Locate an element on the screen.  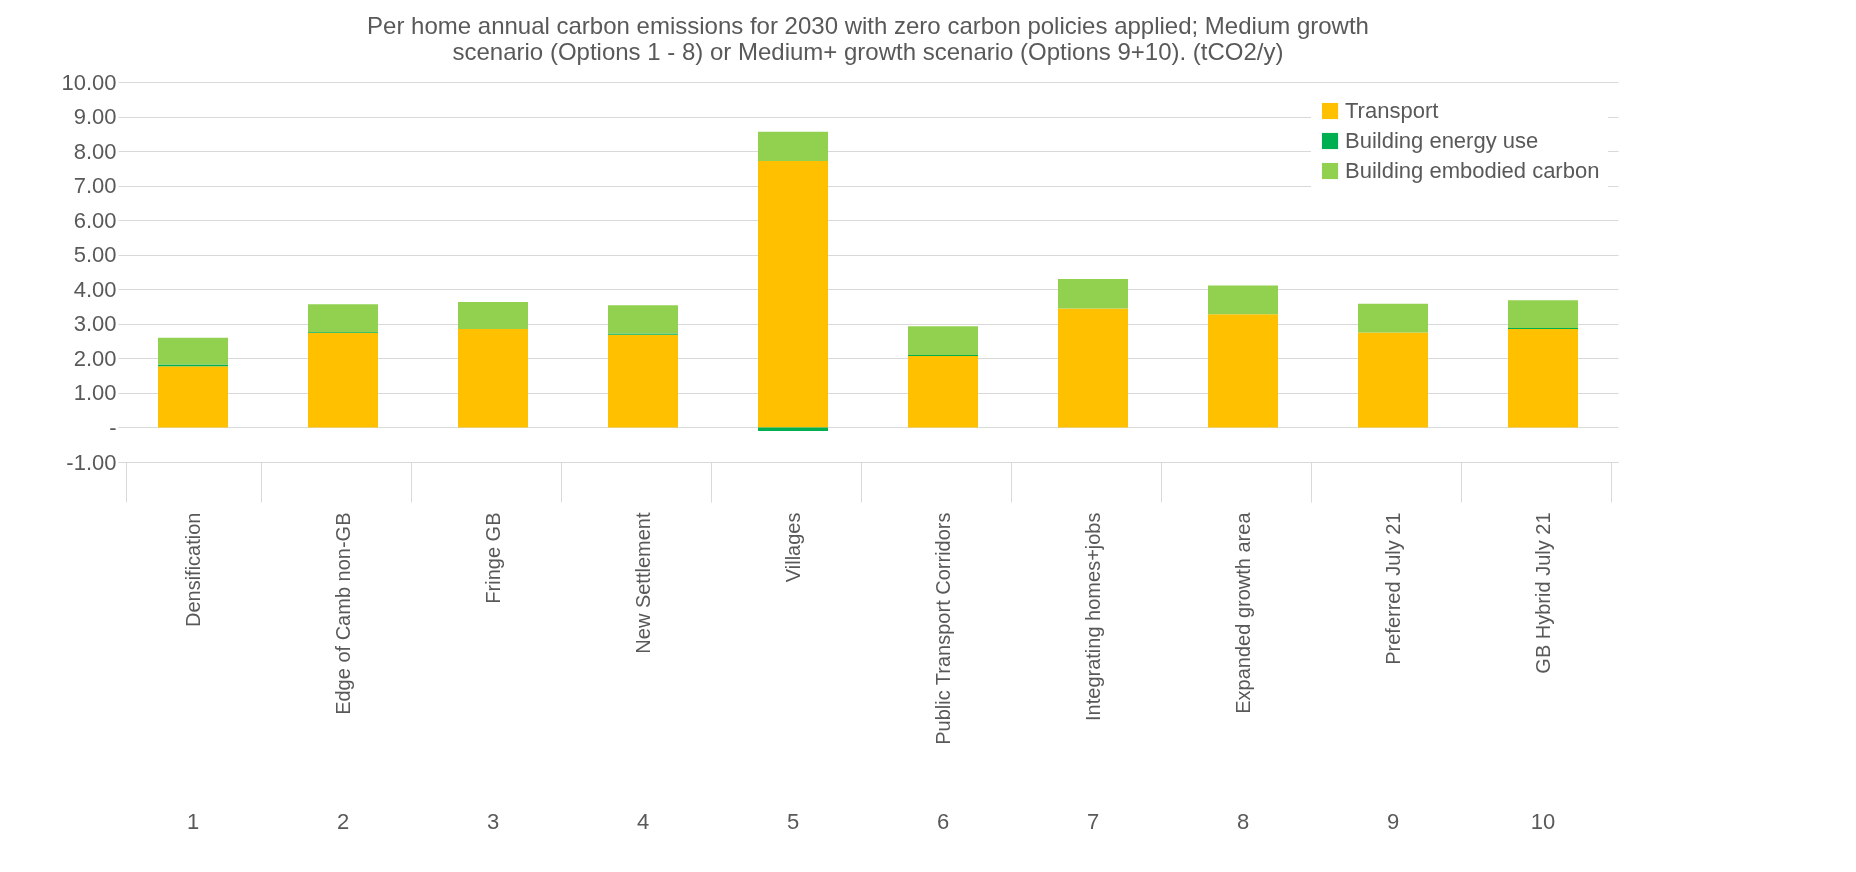
y-tick-label: 1.00 is located at coordinates (95, 393).